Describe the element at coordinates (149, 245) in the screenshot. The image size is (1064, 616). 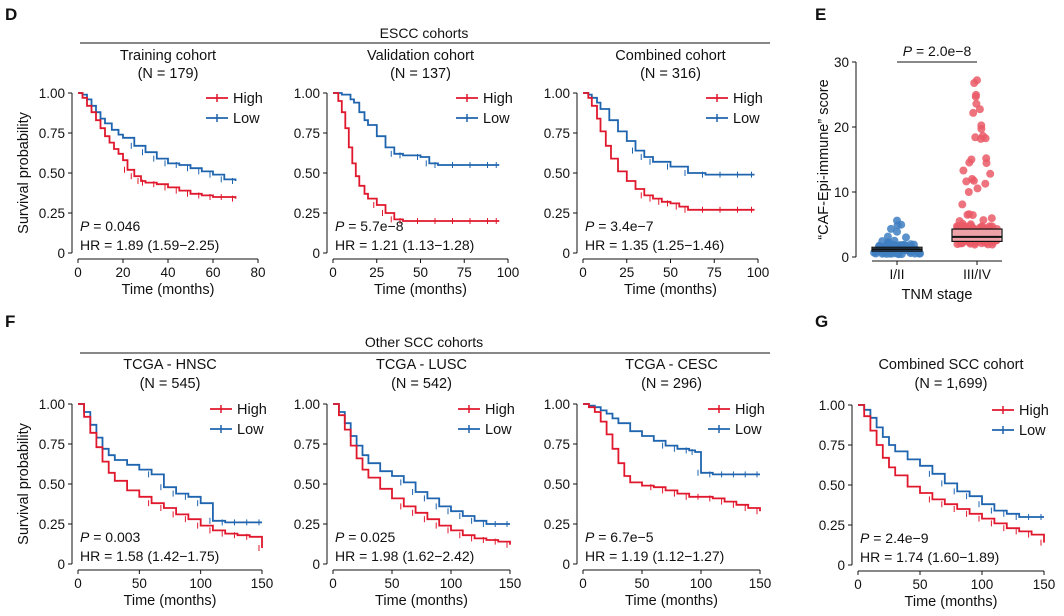
I see `hazard-ratio-text: HR = 1.89 (1.59−2.25)` at that location.